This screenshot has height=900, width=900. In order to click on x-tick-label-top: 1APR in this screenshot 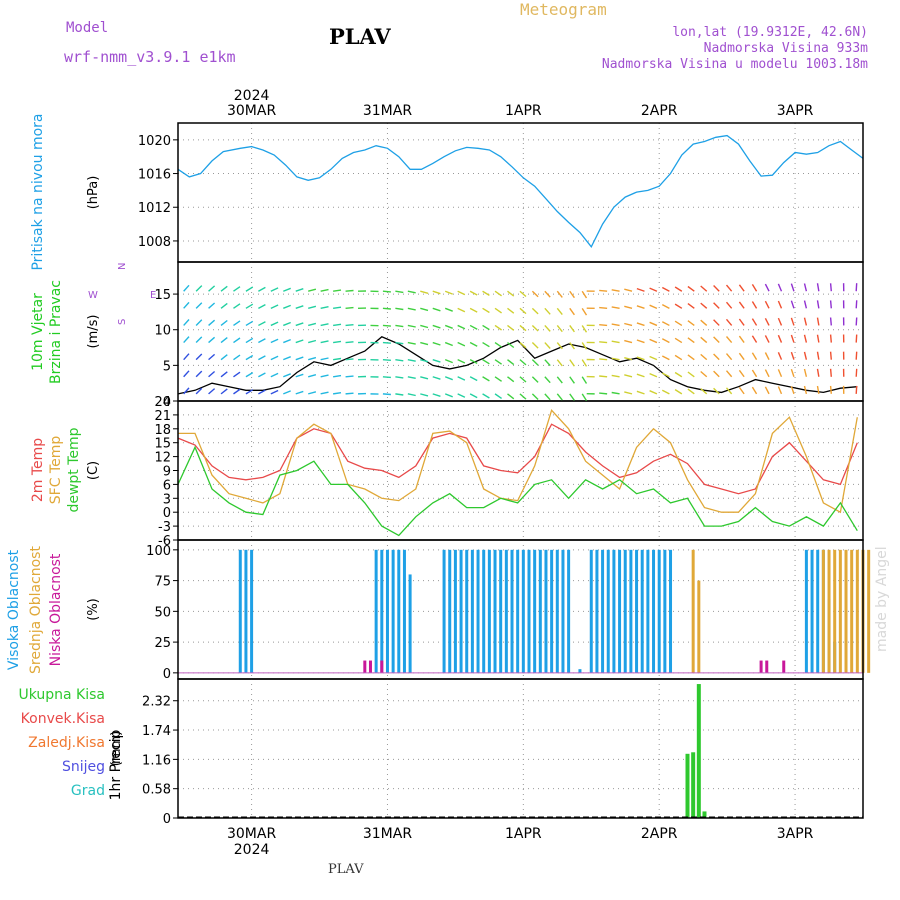, I will do `click(523, 111)`.